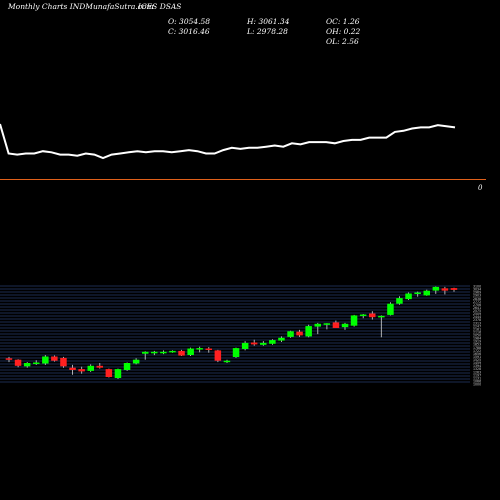 Image resolution: width=500 pixels, height=500 pixels. Describe the element at coordinates (477, 308) in the screenshot. I see `y-tick-label: 2641` at that location.